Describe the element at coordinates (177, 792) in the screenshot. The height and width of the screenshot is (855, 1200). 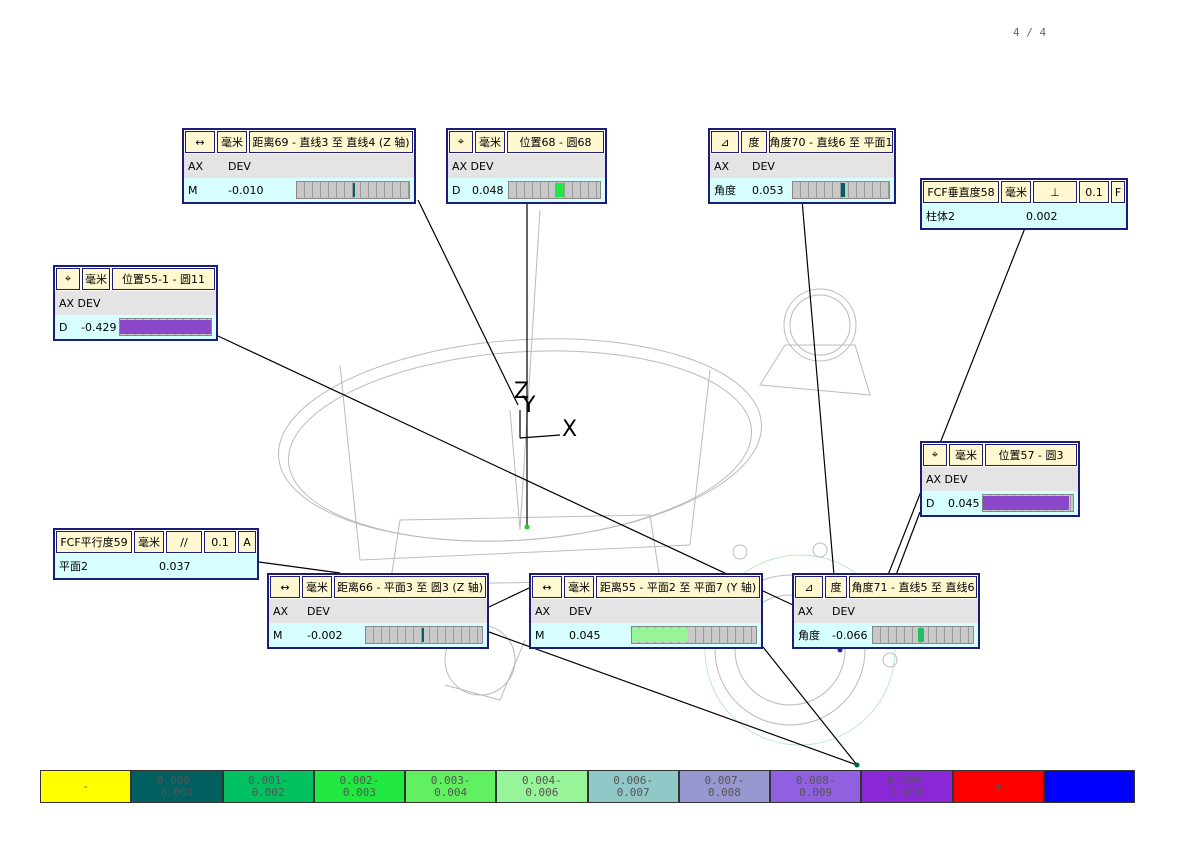
I see `legend-label: 0.001` at that location.